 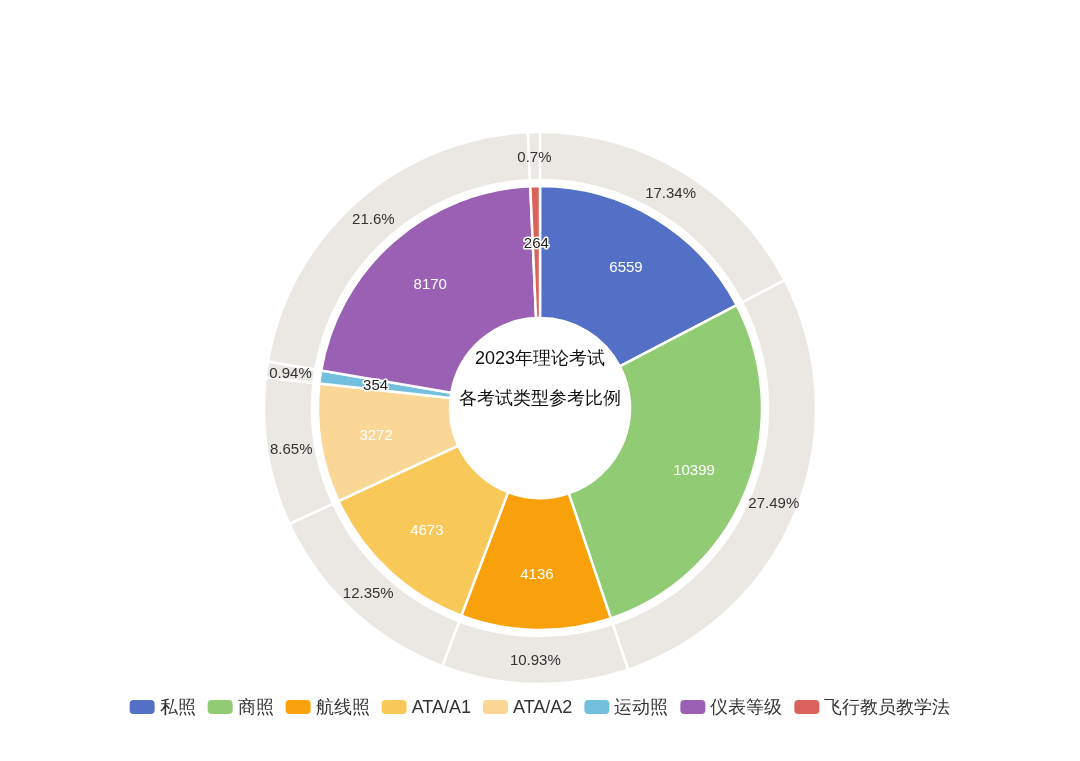 What do you see at coordinates (441, 707) in the screenshot?
I see `legend-label: ATA/A1` at bounding box center [441, 707].